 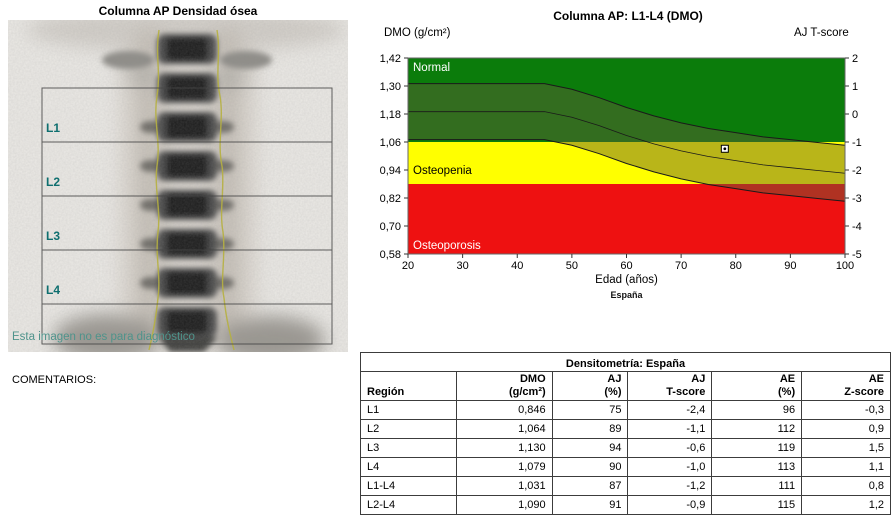 I want to click on y-right-tick-label: -1, so click(x=857, y=143).